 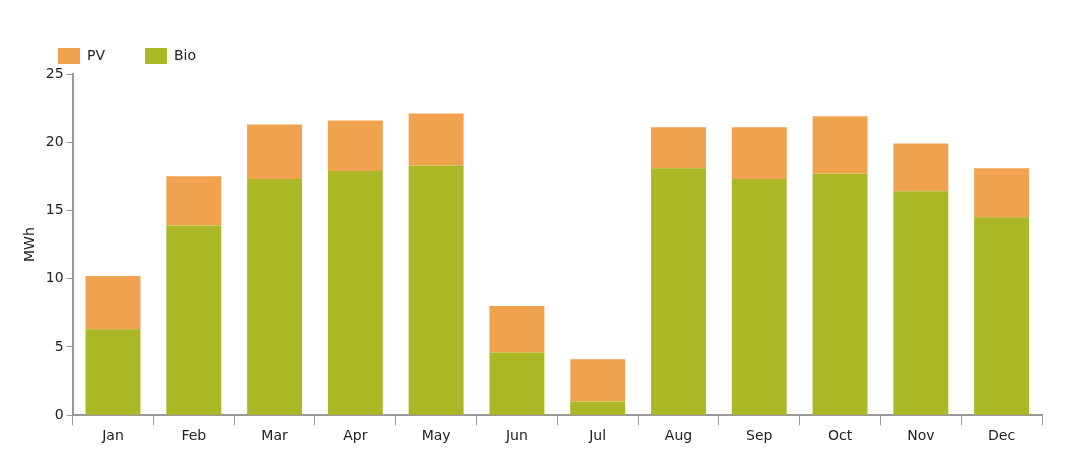 I want to click on x-tick-label: Jun, so click(x=516, y=435).